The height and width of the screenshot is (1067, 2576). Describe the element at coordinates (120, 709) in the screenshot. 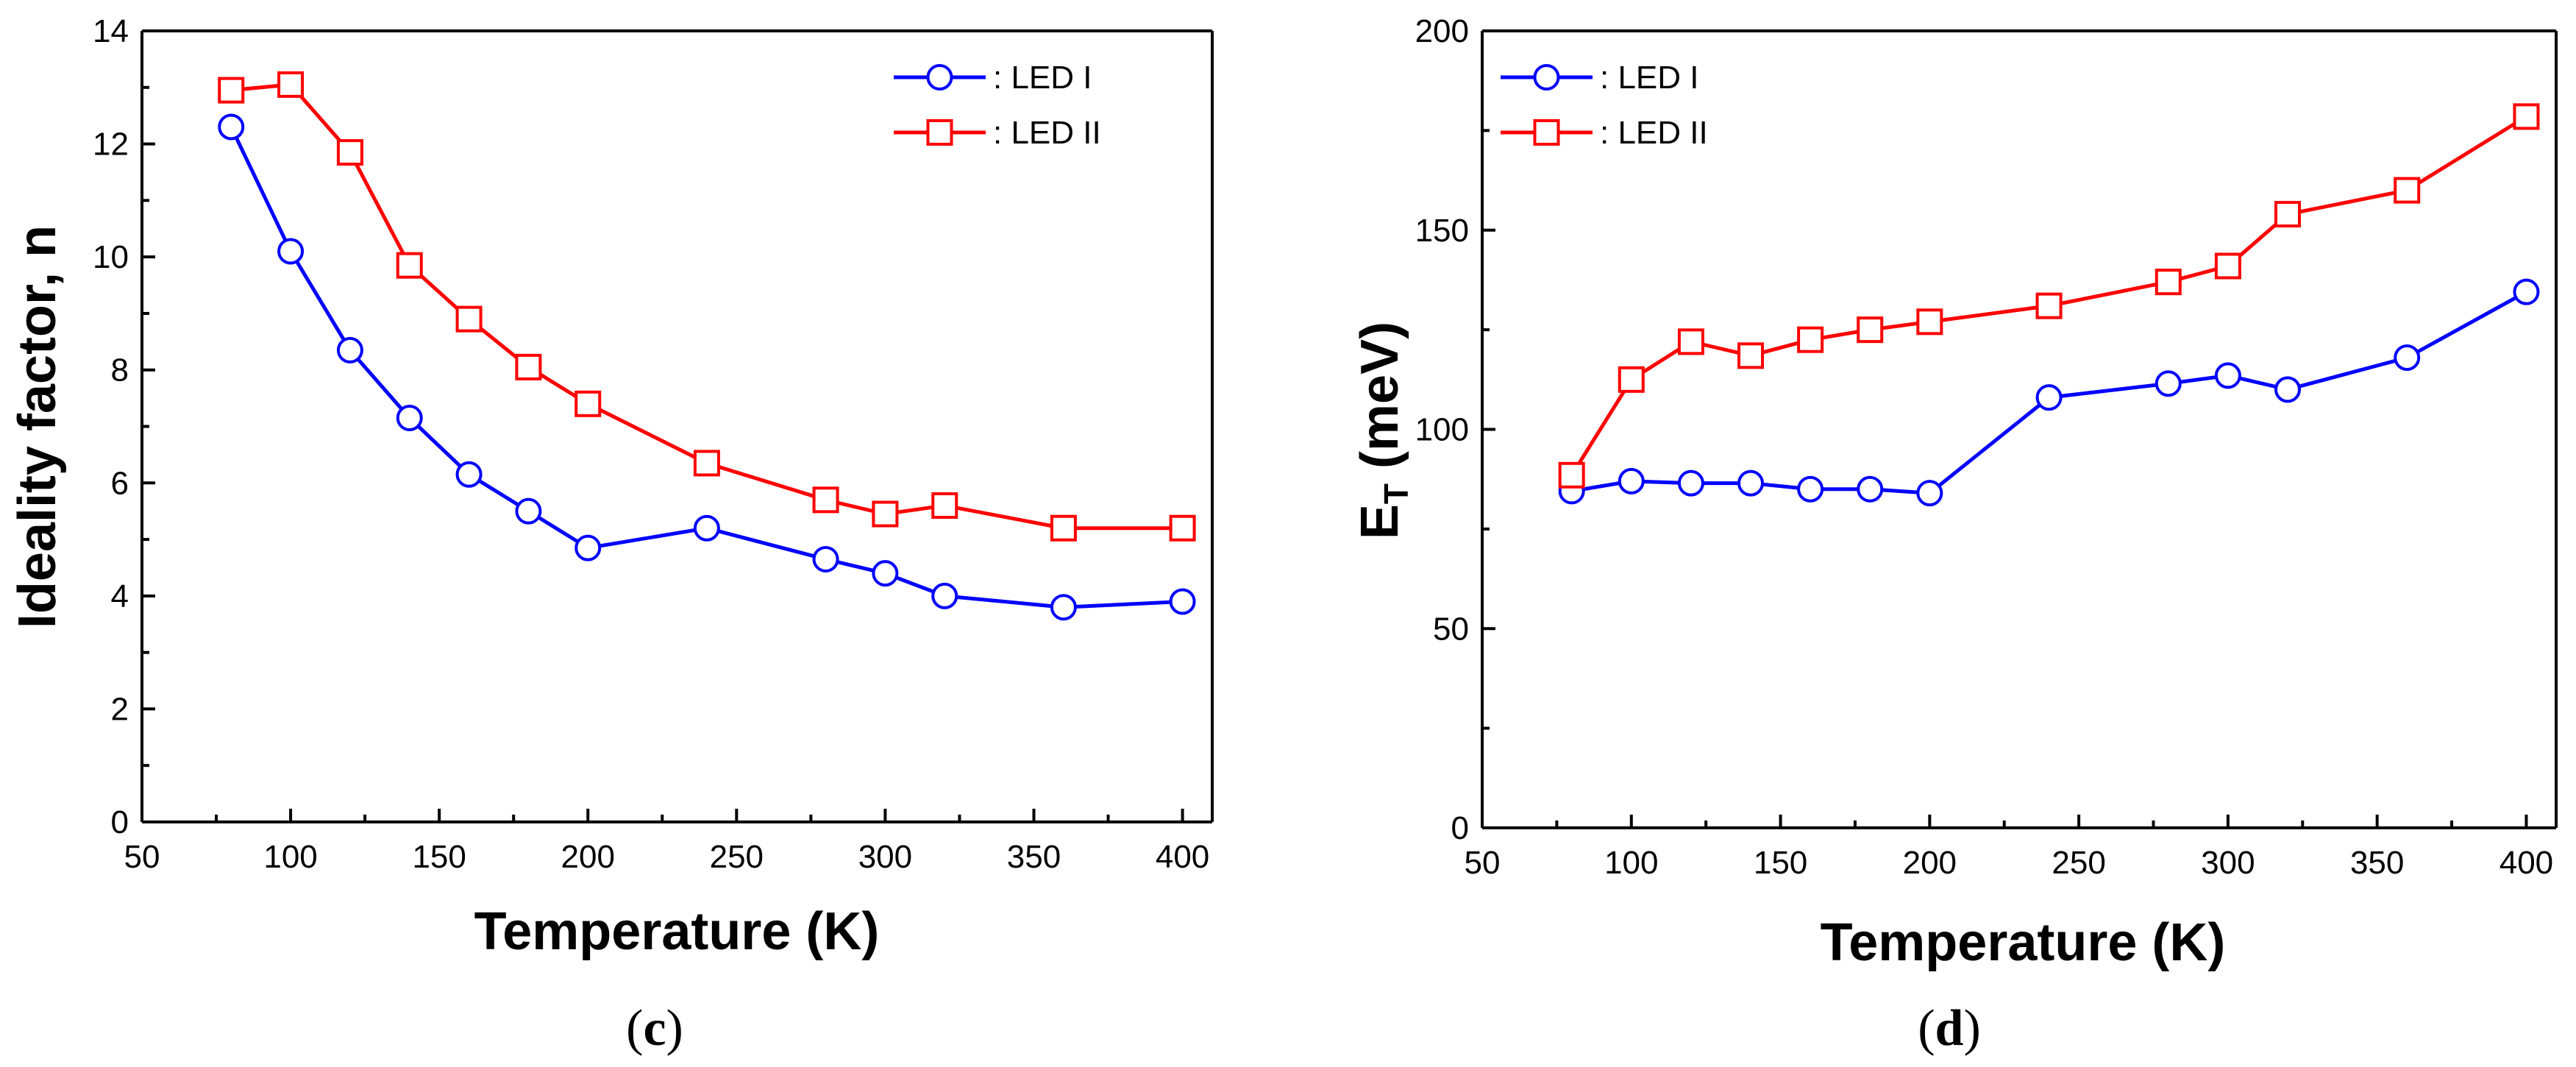

I see `y-tick-label: 2` at that location.